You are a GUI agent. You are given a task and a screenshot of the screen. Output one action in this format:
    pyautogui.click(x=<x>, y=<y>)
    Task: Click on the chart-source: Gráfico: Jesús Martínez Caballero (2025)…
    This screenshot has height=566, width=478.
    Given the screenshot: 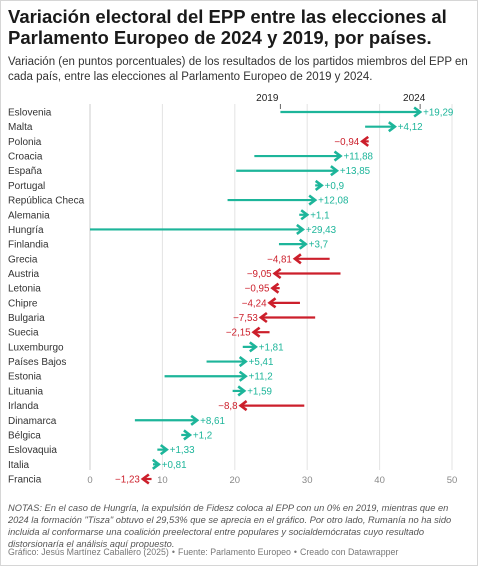 What is the action you would take?
    pyautogui.click(x=239, y=552)
    